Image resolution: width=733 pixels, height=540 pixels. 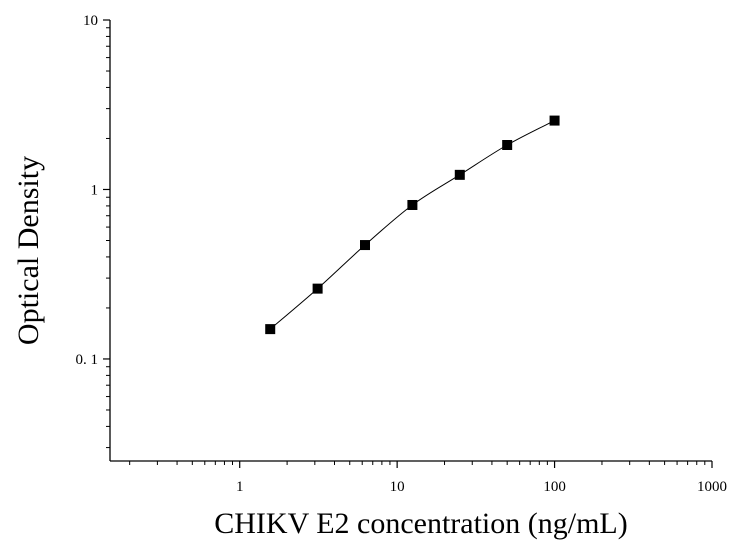 What do you see at coordinates (95, 190) in the screenshot?
I see `y-tick-label: 1` at bounding box center [95, 190].